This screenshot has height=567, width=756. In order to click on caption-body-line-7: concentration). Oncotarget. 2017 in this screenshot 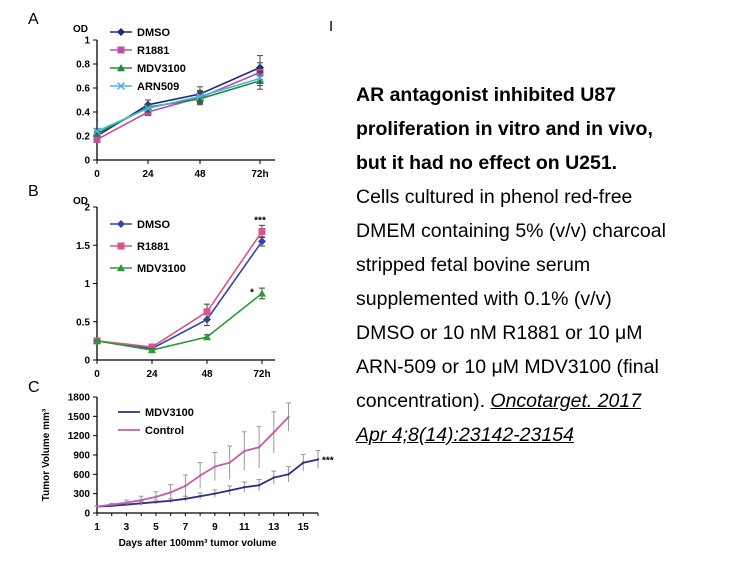, I will do `click(553, 401)`.